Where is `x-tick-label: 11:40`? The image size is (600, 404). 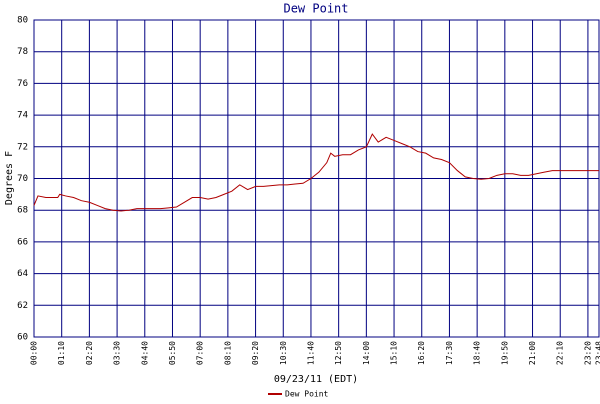
x-tick-label: 11:40 is located at coordinates (310, 353).